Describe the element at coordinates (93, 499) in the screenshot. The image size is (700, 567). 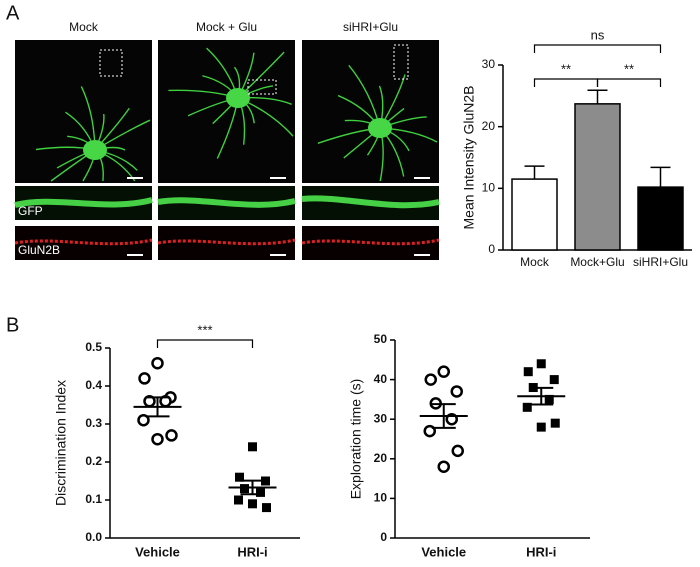
I see `y-tick-label: 0.1` at that location.